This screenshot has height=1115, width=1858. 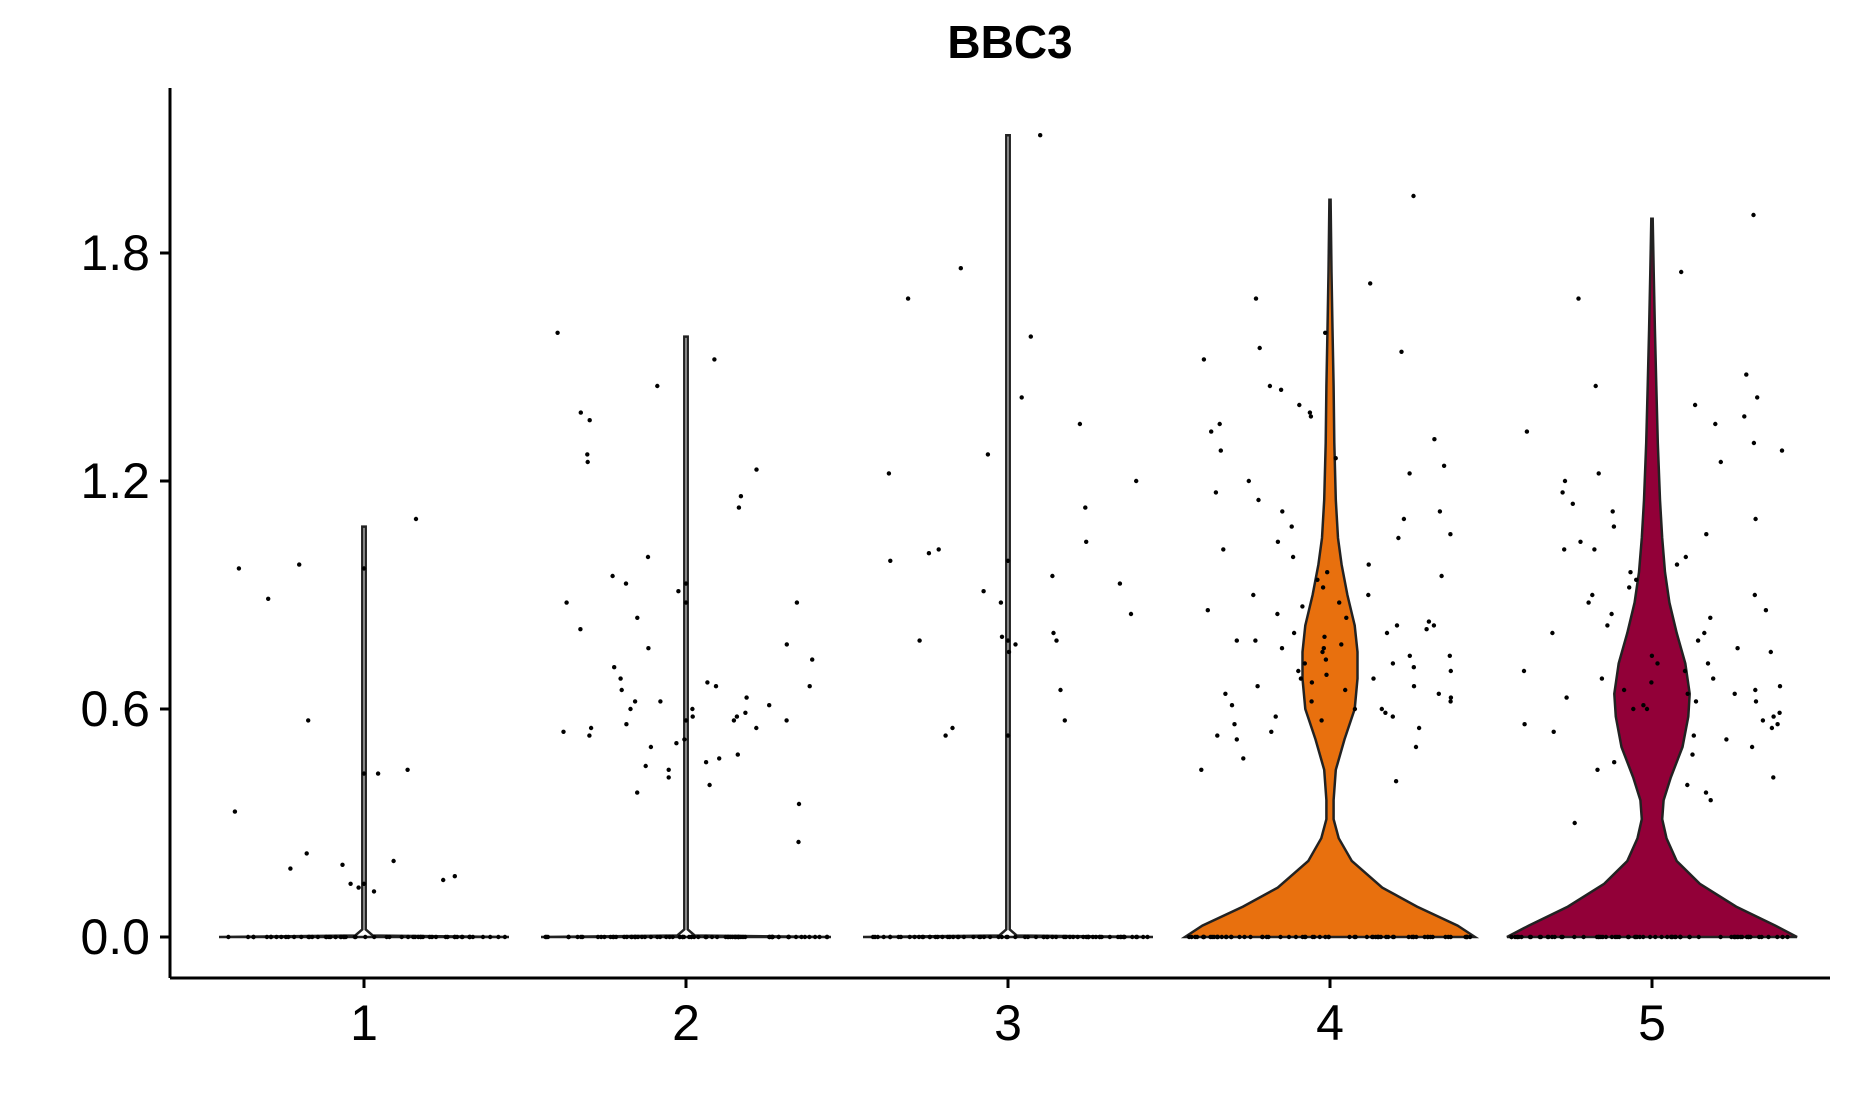 I want to click on x-tick-label: 4, so click(x=1330, y=1023).